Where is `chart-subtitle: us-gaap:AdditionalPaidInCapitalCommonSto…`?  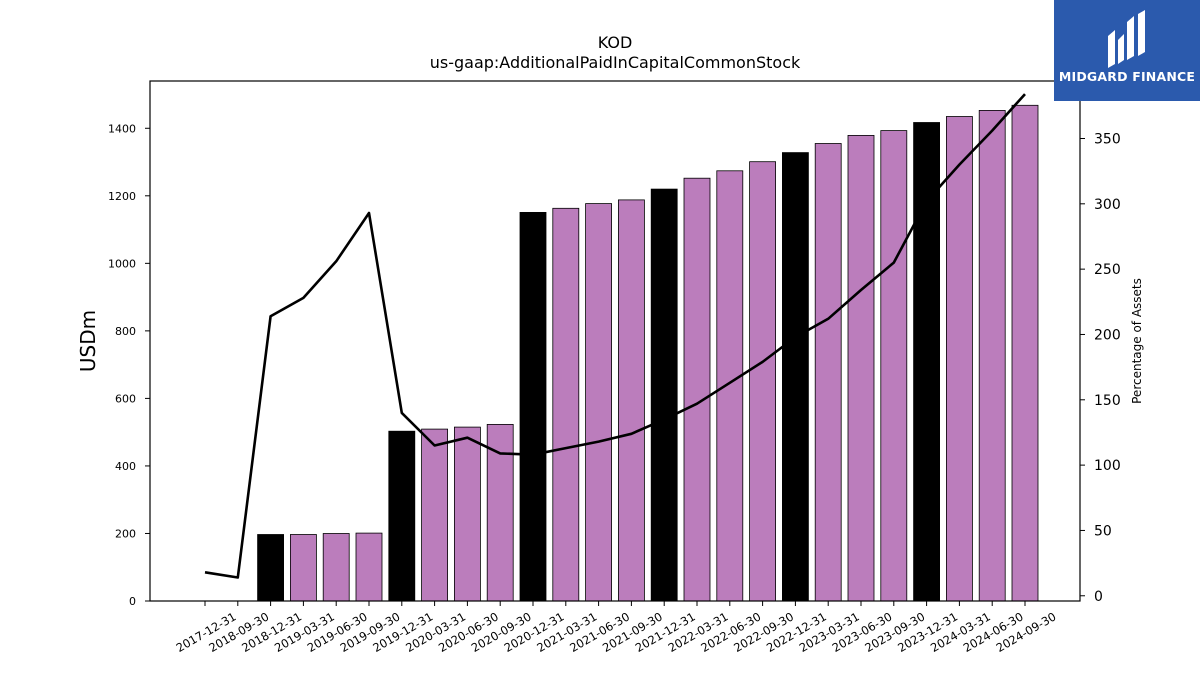
chart-subtitle: us-gaap:AdditionalPaidInCapitalCommonSto… is located at coordinates (615, 62).